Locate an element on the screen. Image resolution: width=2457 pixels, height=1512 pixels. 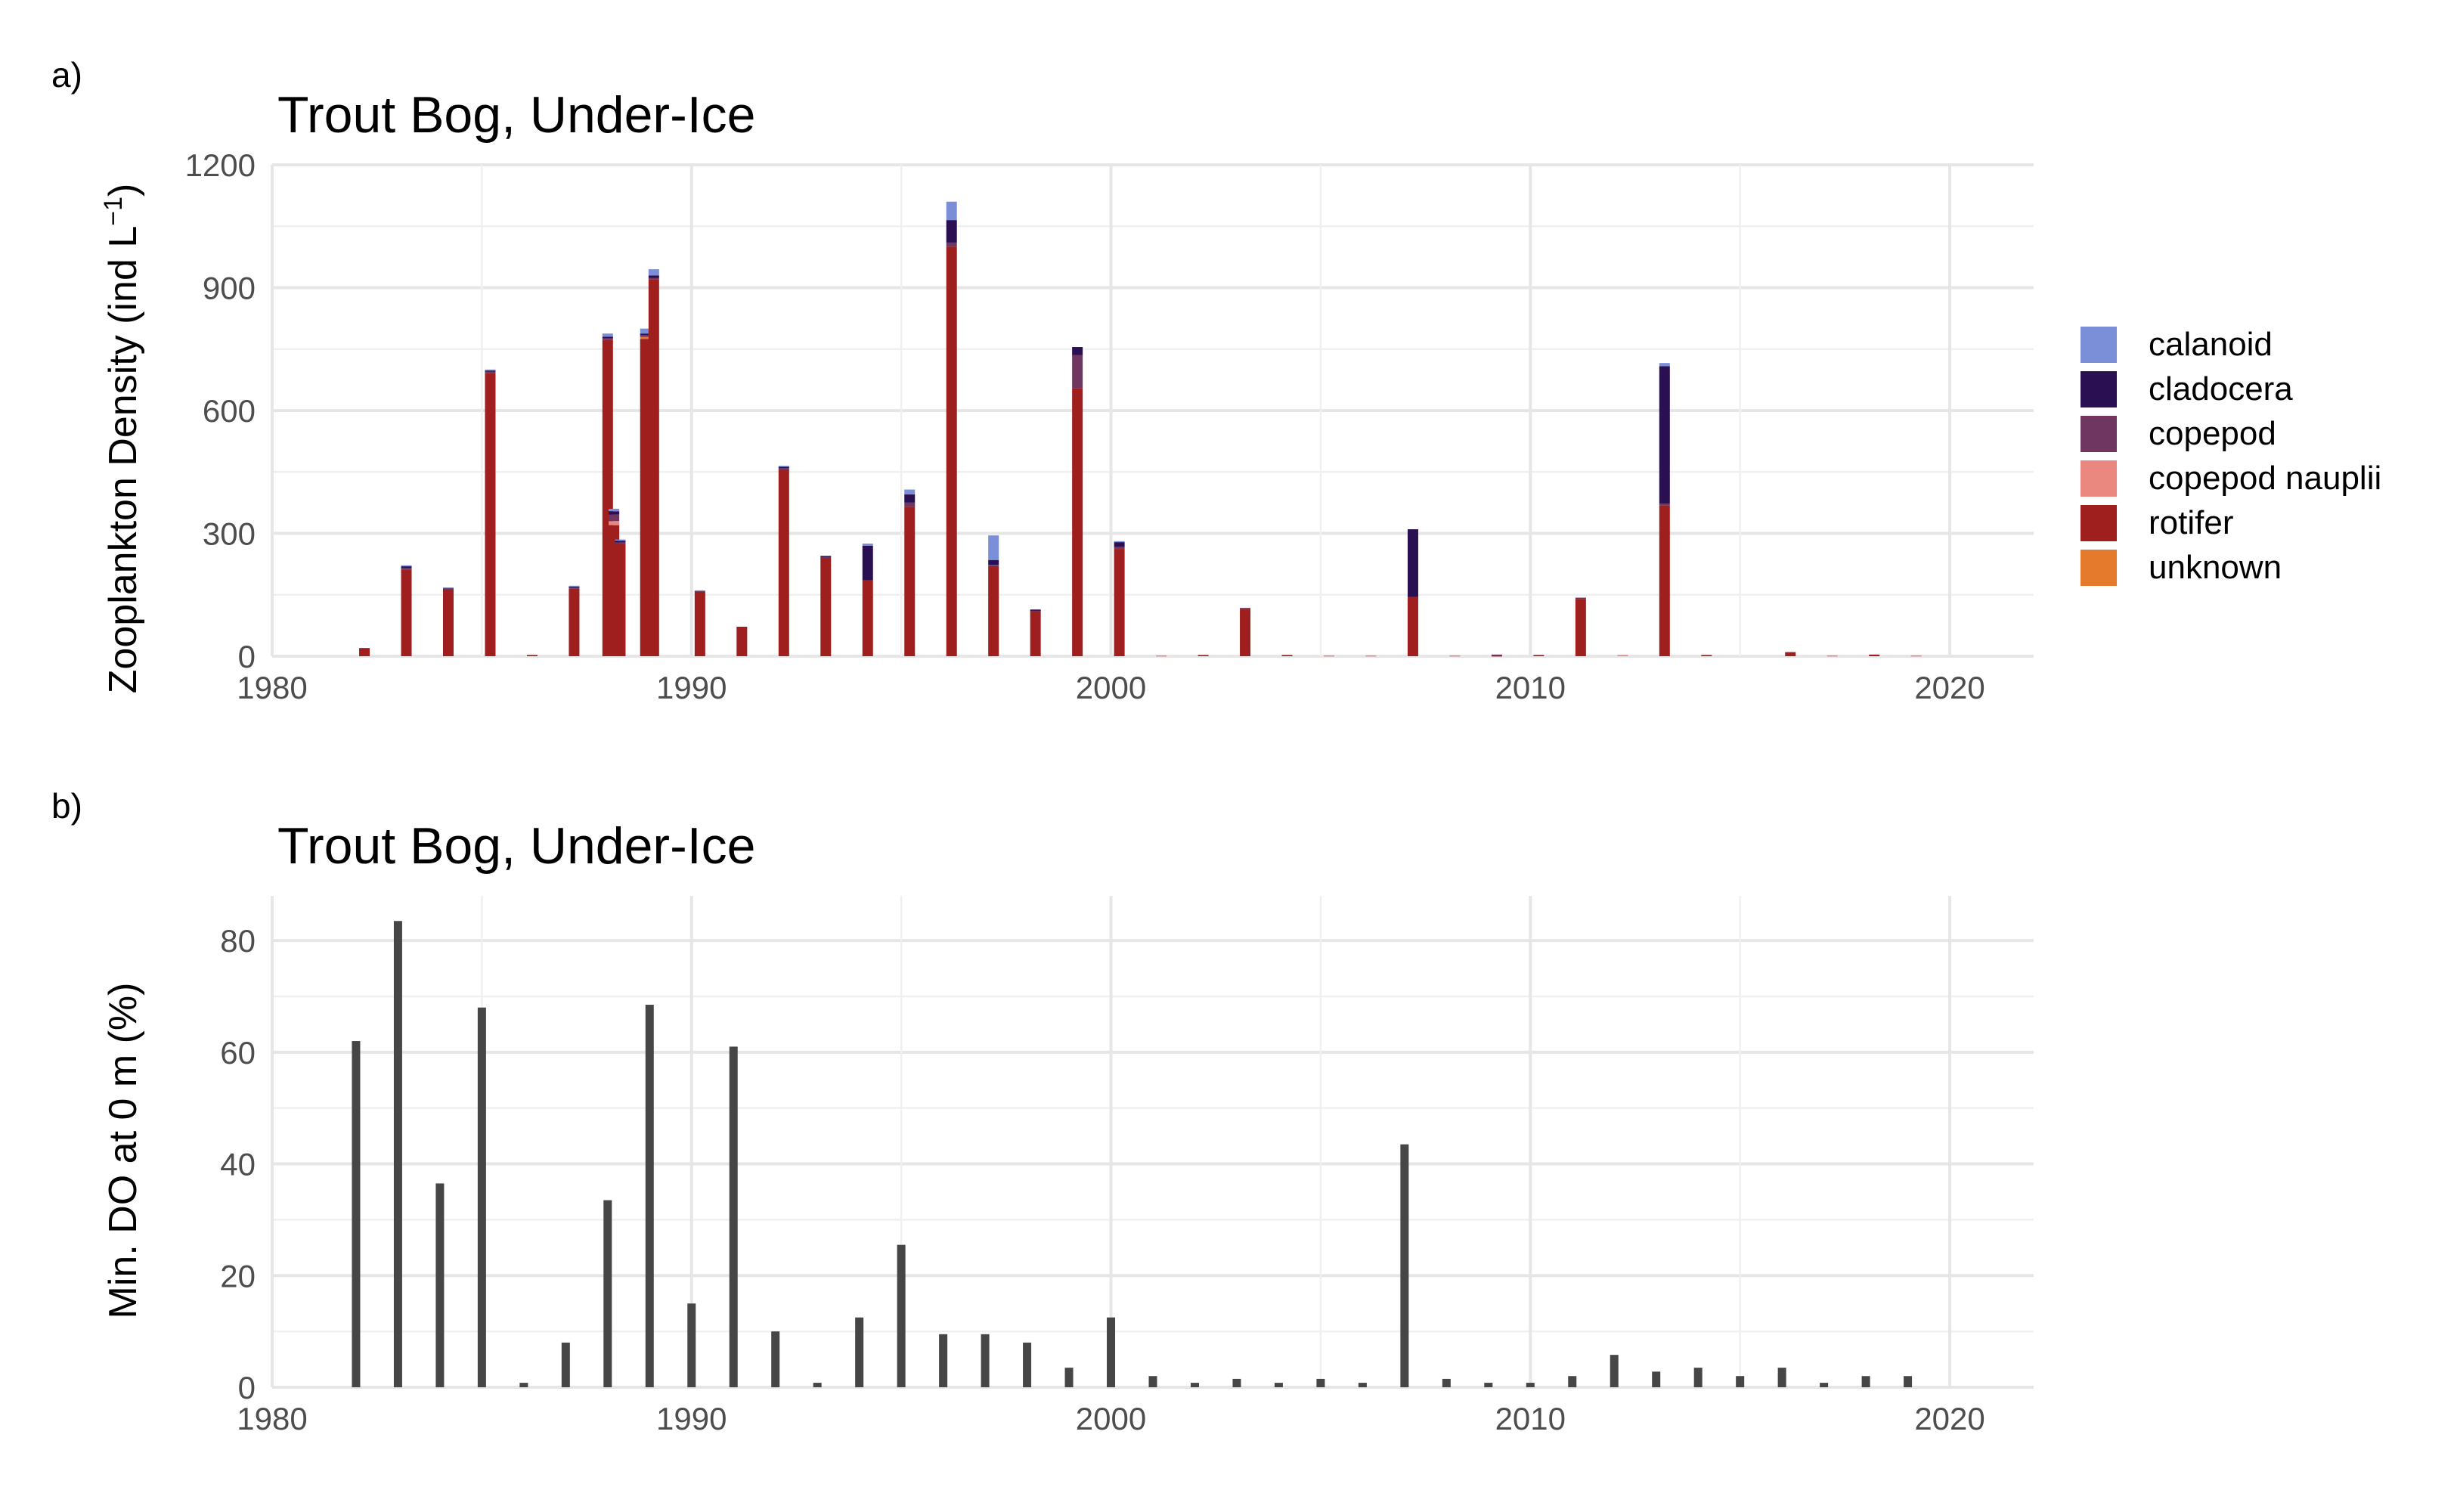
panel-a-x-tick-label: 1980 is located at coordinates (272, 687).